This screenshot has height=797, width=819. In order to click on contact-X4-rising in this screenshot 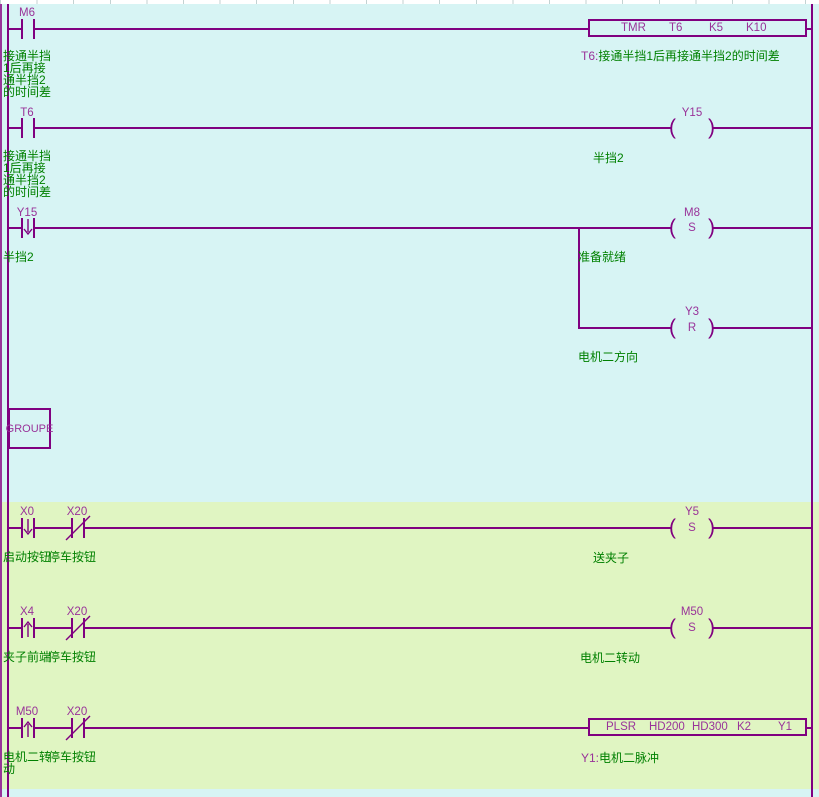, I will do `click(28, 628)`.